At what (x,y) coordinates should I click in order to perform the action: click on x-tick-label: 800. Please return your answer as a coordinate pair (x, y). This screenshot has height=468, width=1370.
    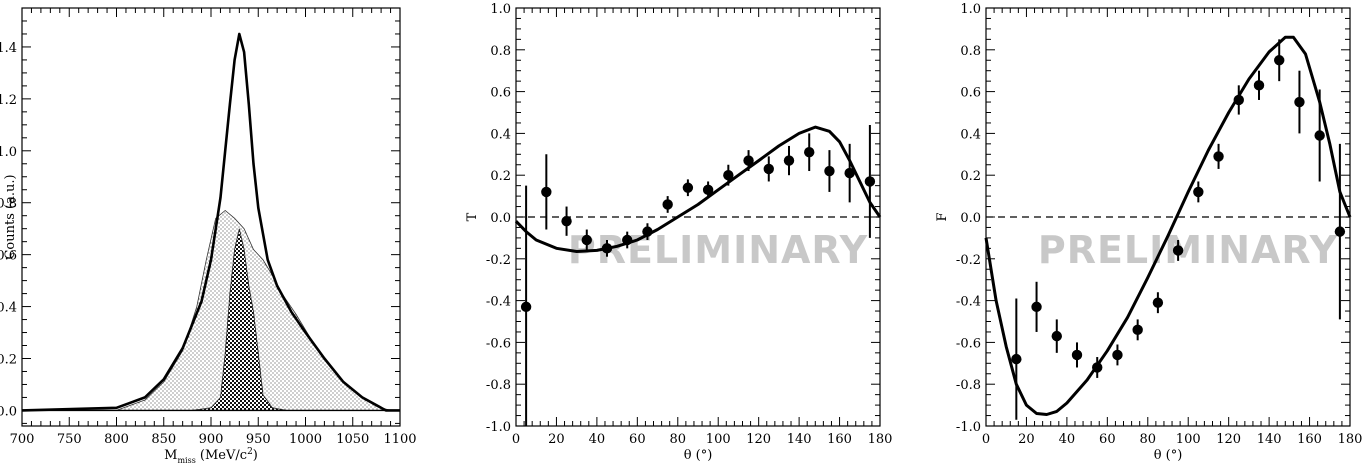
    Looking at the image, I should click on (116, 439).